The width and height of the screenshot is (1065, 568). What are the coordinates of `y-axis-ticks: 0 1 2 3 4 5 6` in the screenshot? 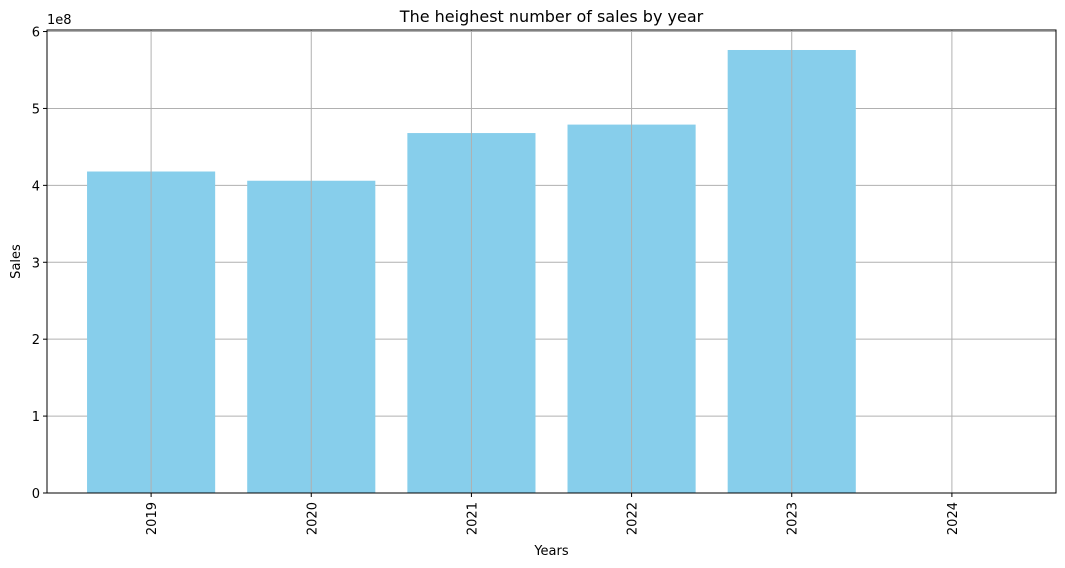 It's located at (39, 264).